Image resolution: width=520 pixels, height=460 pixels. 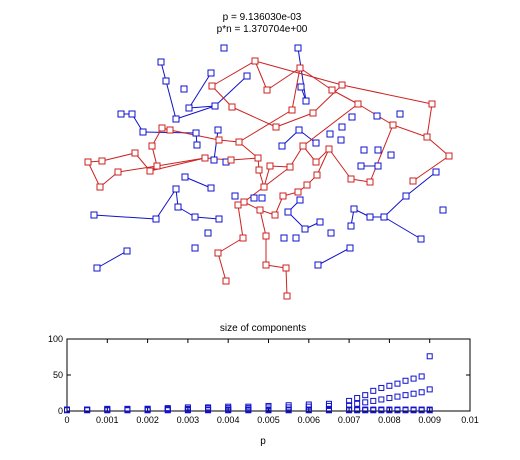 What do you see at coordinates (268, 420) in the screenshot?
I see `x-tick-label: 0.005` at bounding box center [268, 420].